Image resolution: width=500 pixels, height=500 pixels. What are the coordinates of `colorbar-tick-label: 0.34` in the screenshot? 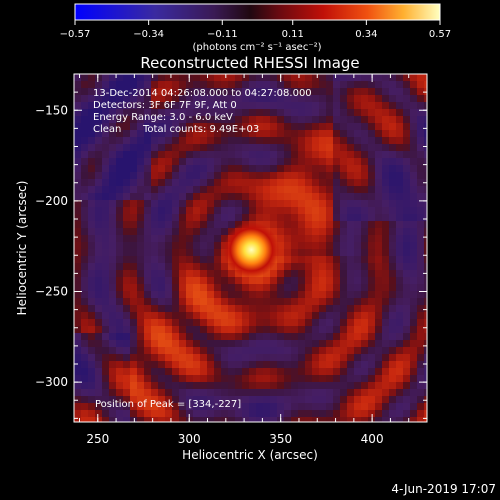 It's located at (366, 34).